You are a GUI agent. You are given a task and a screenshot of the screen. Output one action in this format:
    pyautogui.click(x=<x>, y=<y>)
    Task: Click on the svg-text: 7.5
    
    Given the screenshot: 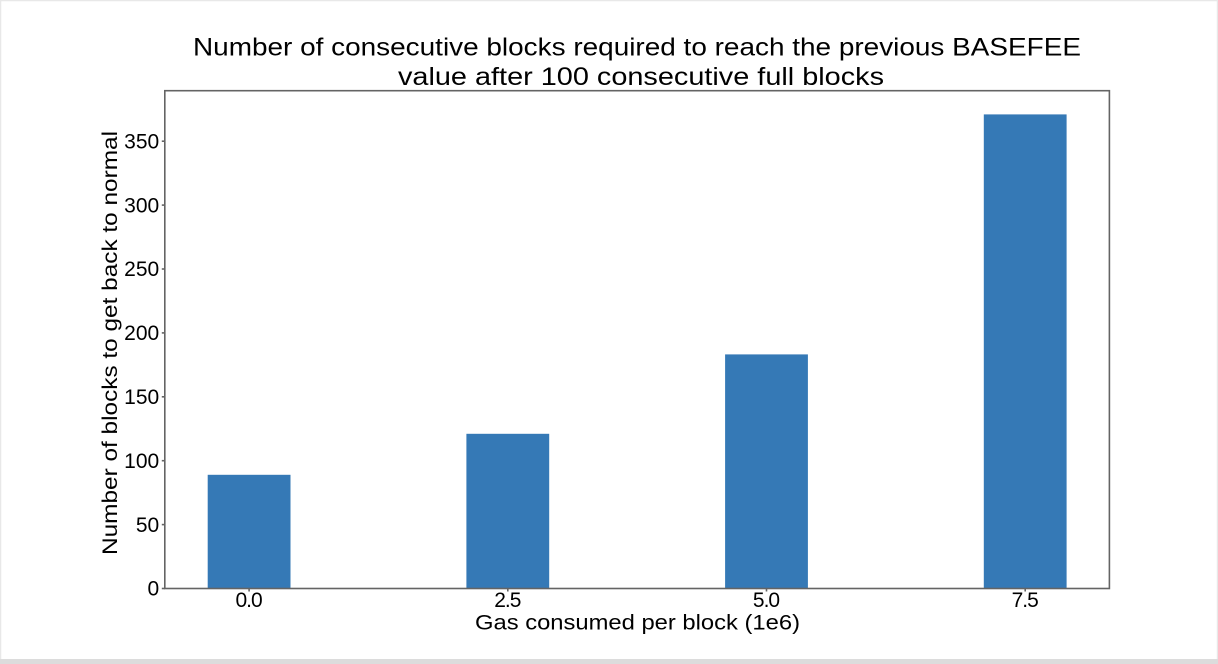 What is the action you would take?
    pyautogui.click(x=1025, y=600)
    